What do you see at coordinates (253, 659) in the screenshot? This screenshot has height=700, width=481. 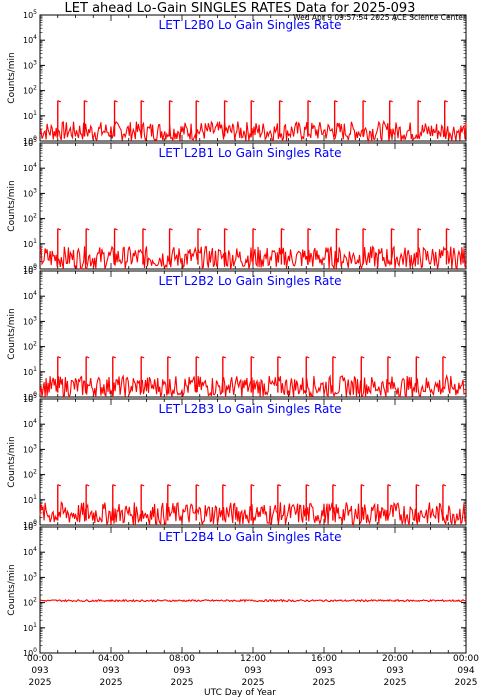 I see `x-tick-label-time: 12:00` at bounding box center [253, 659].